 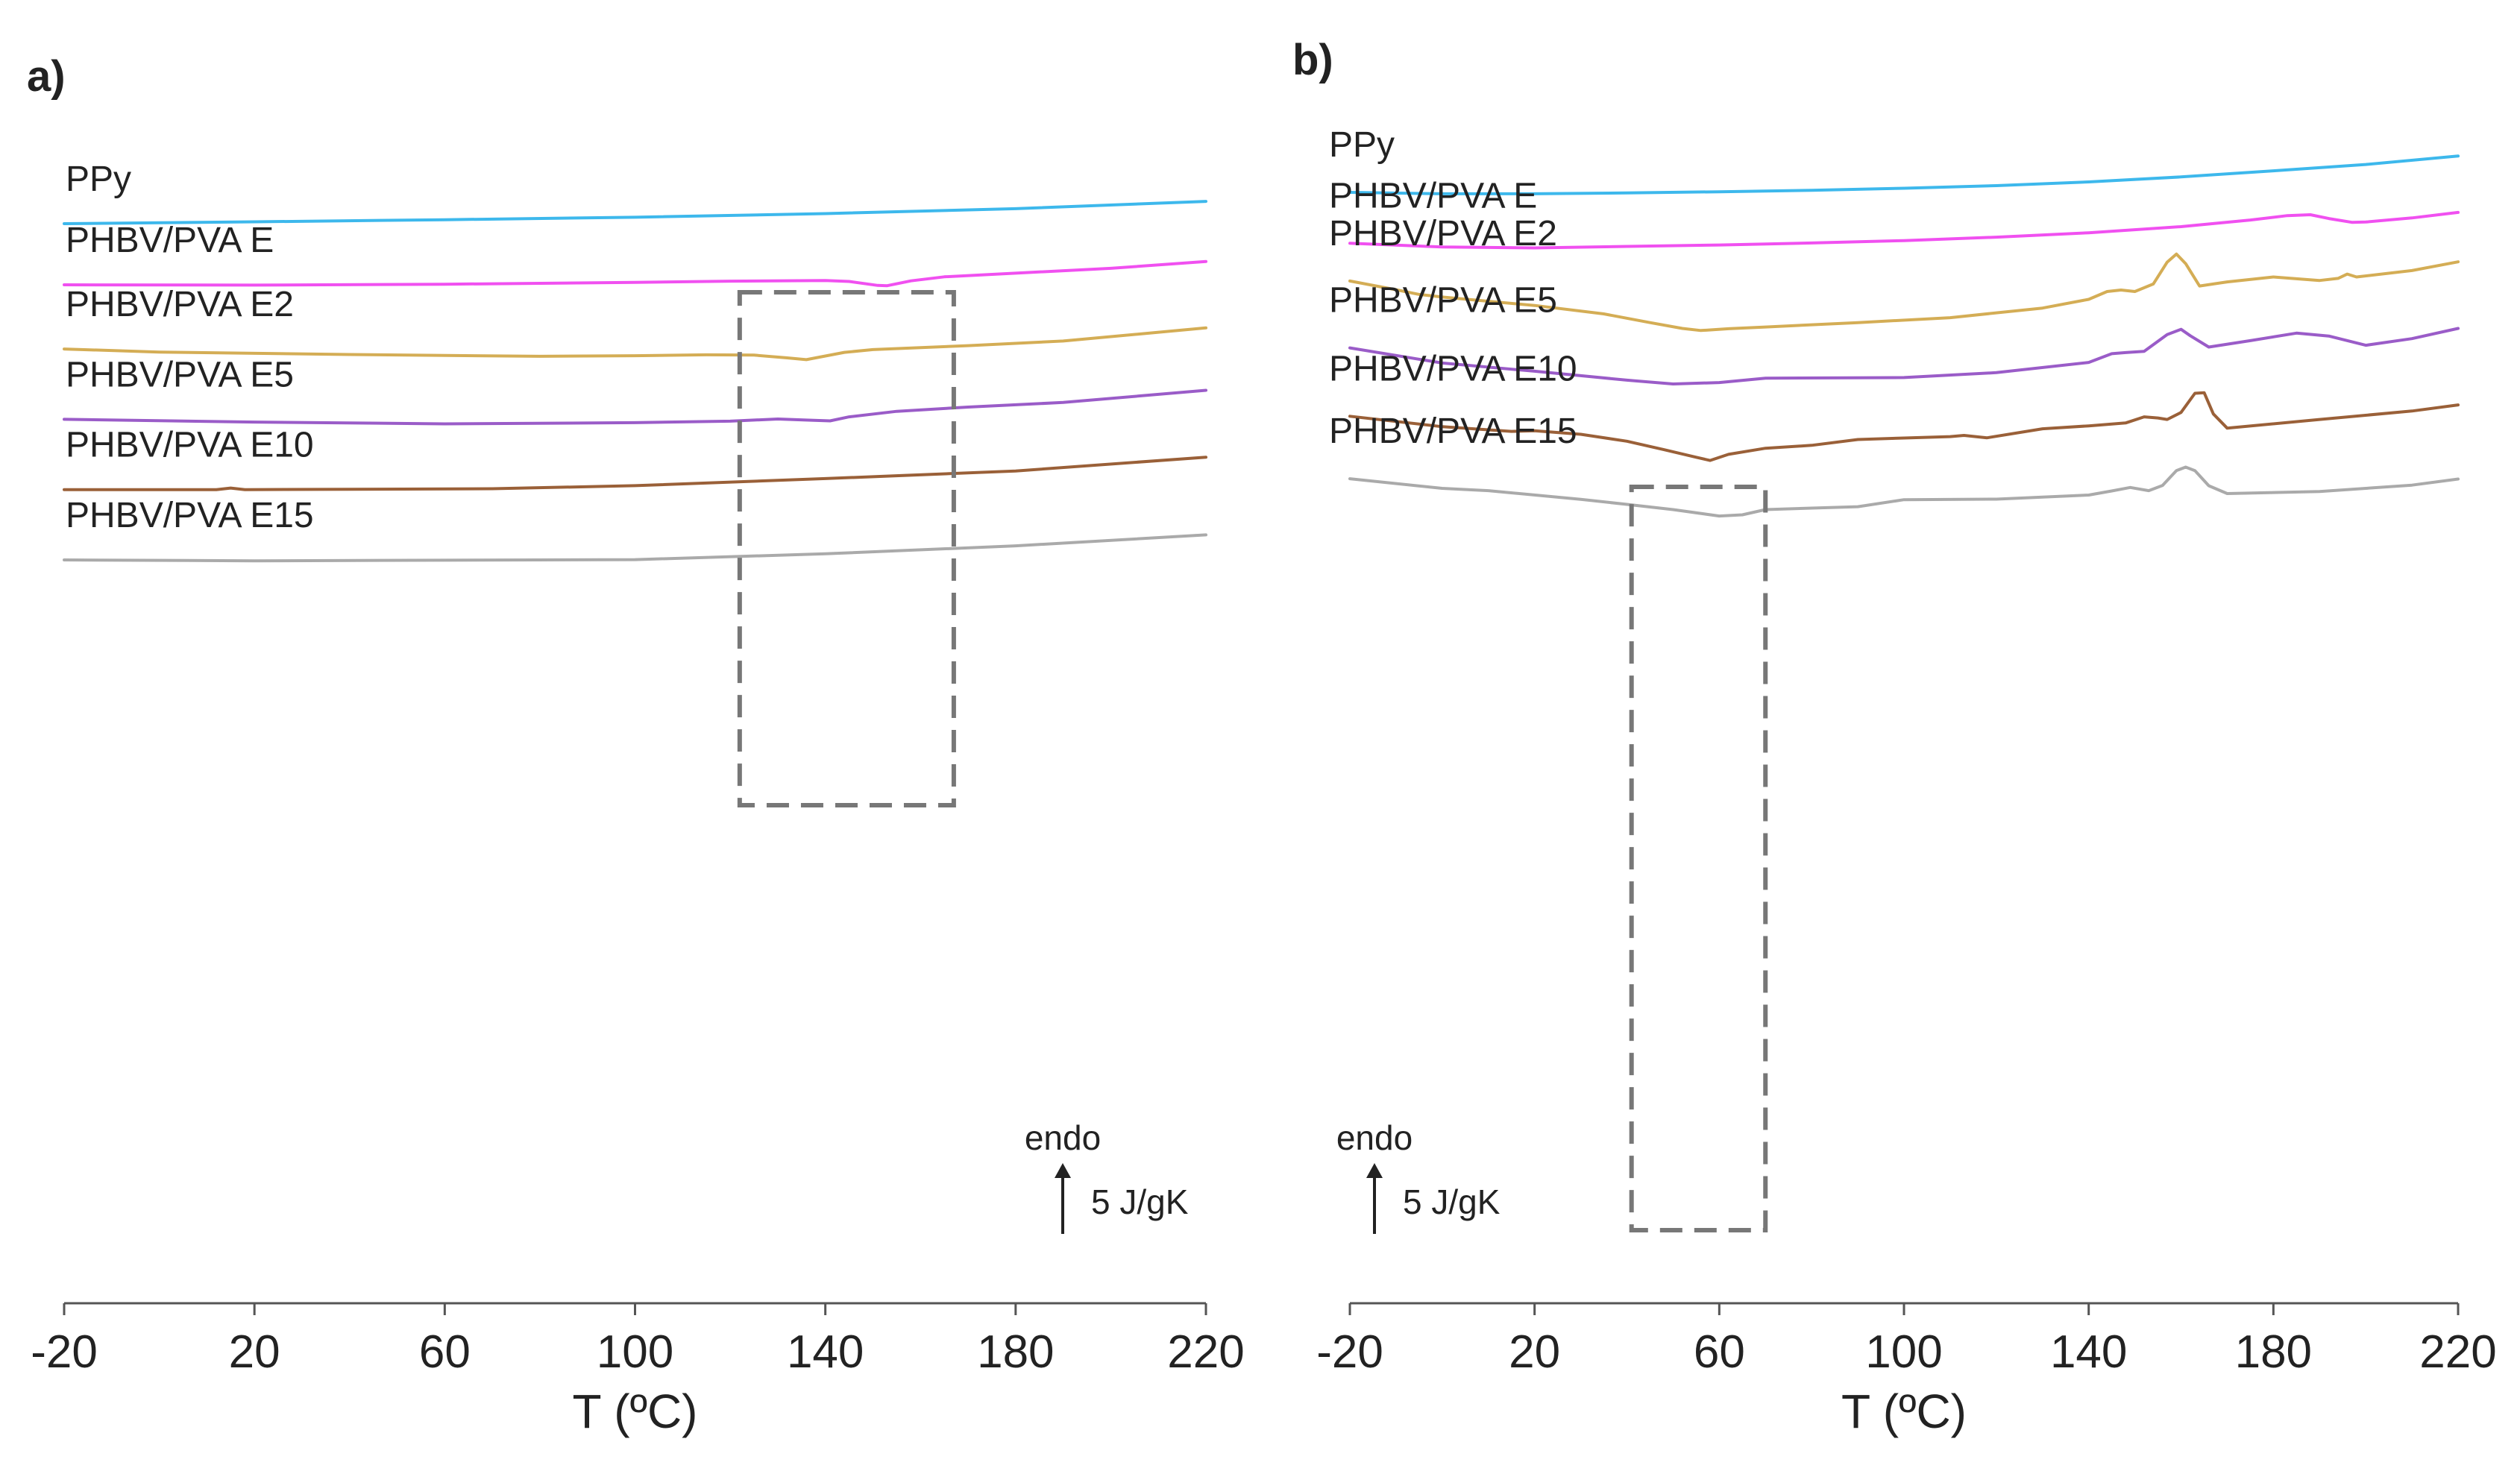 I want to click on panel-letter: b), so click(x=1312, y=60).